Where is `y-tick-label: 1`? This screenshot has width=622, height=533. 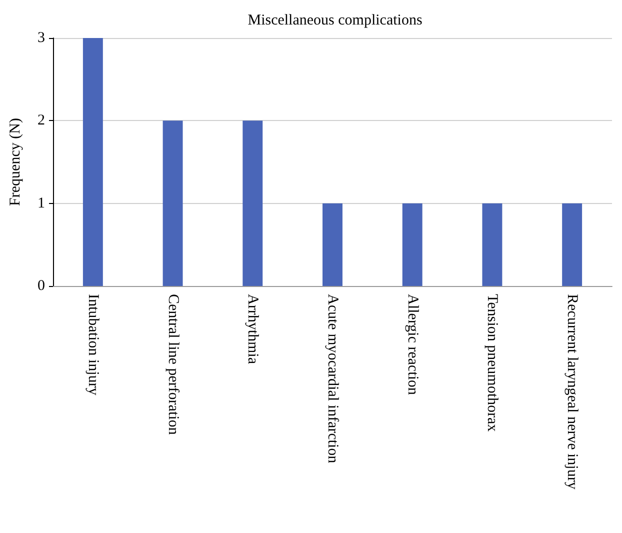
y-tick-label: 1 is located at coordinates (41, 203).